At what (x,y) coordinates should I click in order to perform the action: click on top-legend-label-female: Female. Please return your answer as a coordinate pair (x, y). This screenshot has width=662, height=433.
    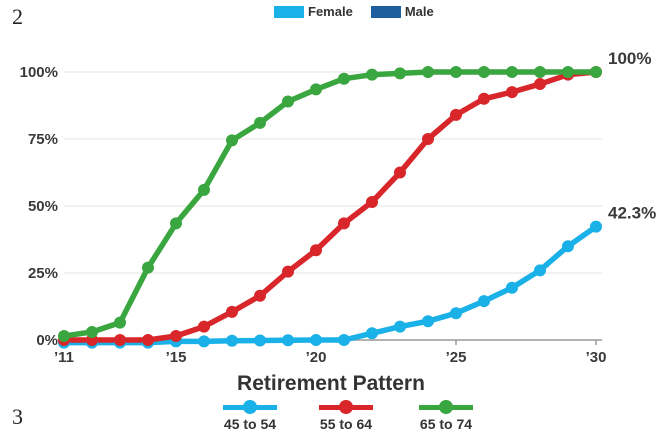
    Looking at the image, I should click on (330, 11).